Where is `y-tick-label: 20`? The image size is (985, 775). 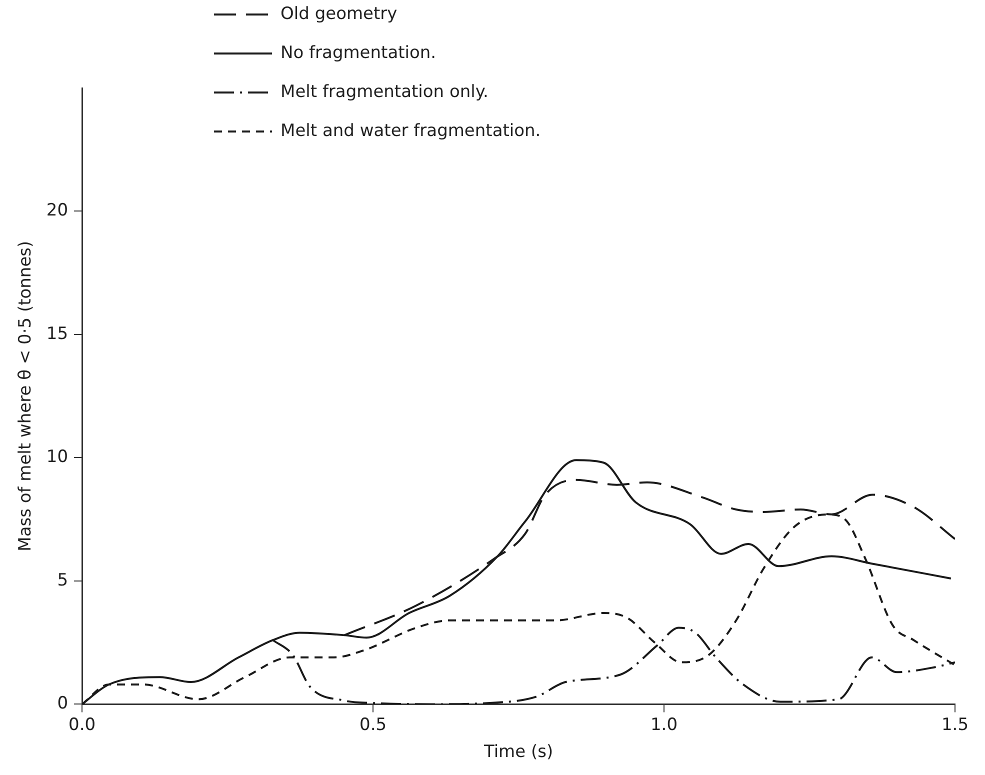
y-tick-label: 20 is located at coordinates (57, 210).